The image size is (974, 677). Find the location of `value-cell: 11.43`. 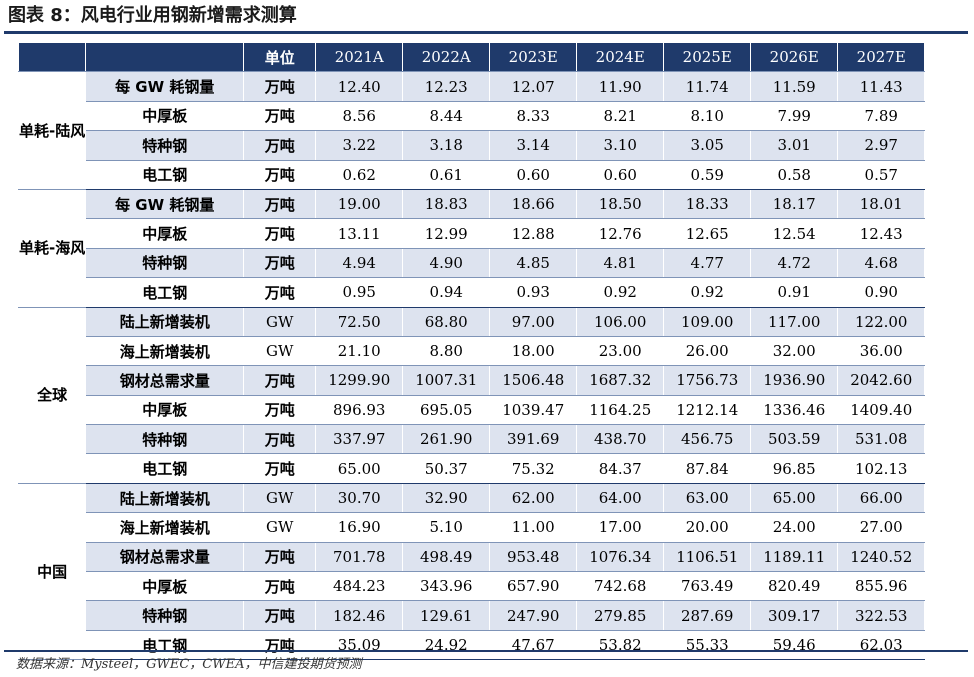

value-cell: 11.43 is located at coordinates (881, 86).